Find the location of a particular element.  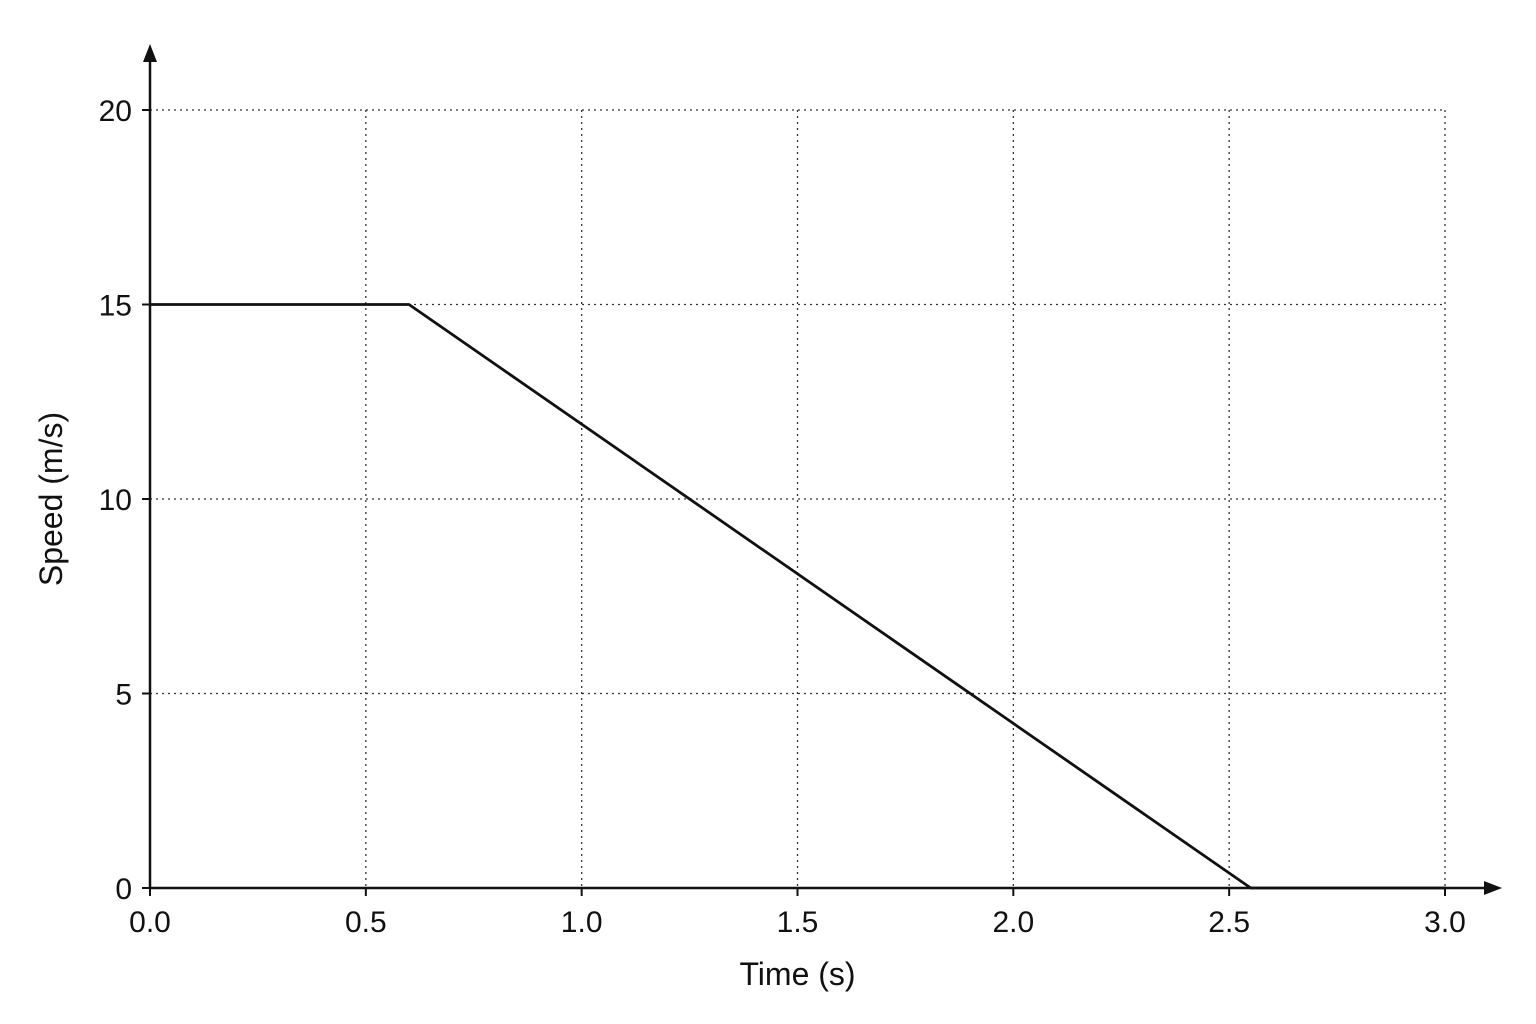

x-tick-label: 2.5 is located at coordinates (1229, 922).